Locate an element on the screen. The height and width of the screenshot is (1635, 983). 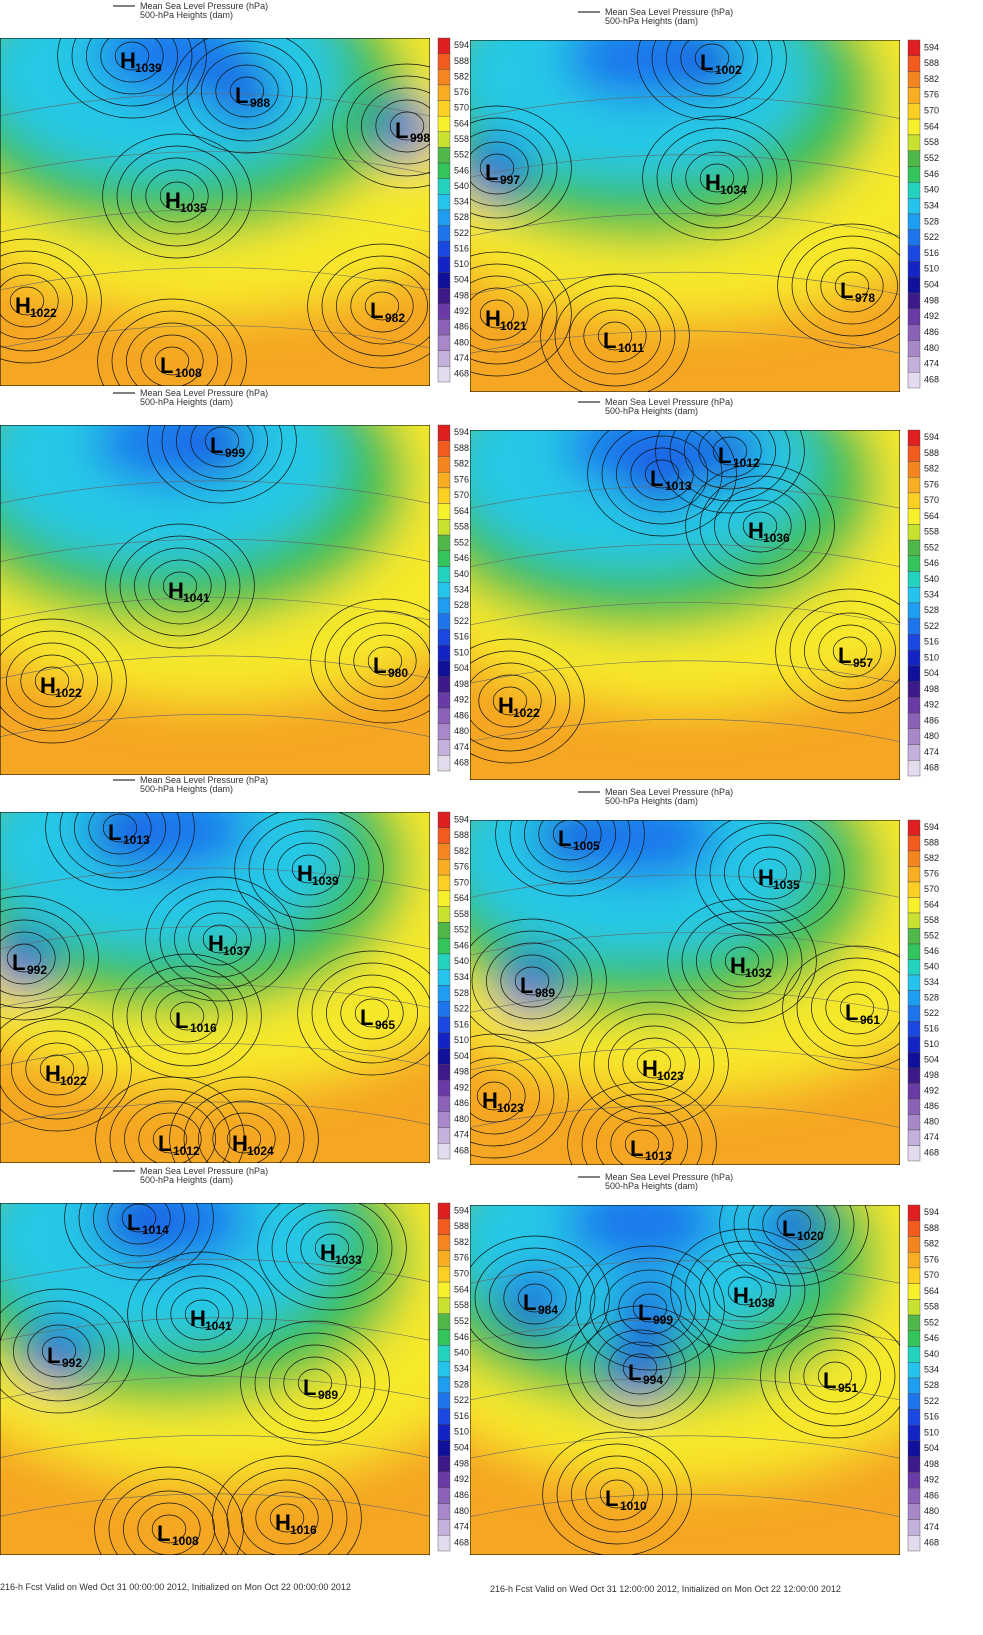
colorbar-label: 522 is located at coordinates (461, 621).